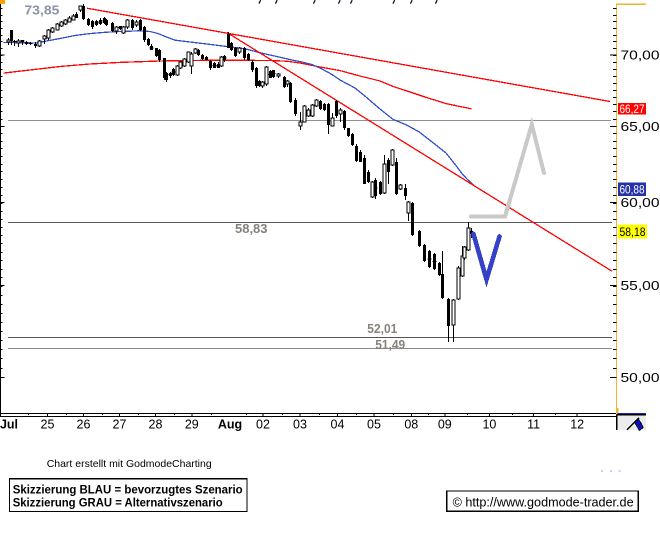  Describe the element at coordinates (411, 425) in the screenshot. I see `svg-text: 08` at that location.